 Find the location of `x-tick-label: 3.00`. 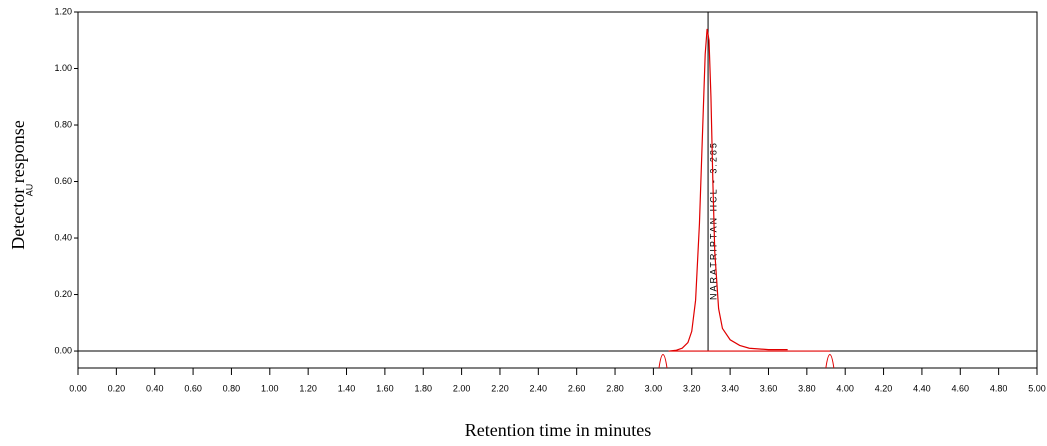

x-tick-label: 3.00 is located at coordinates (654, 388).